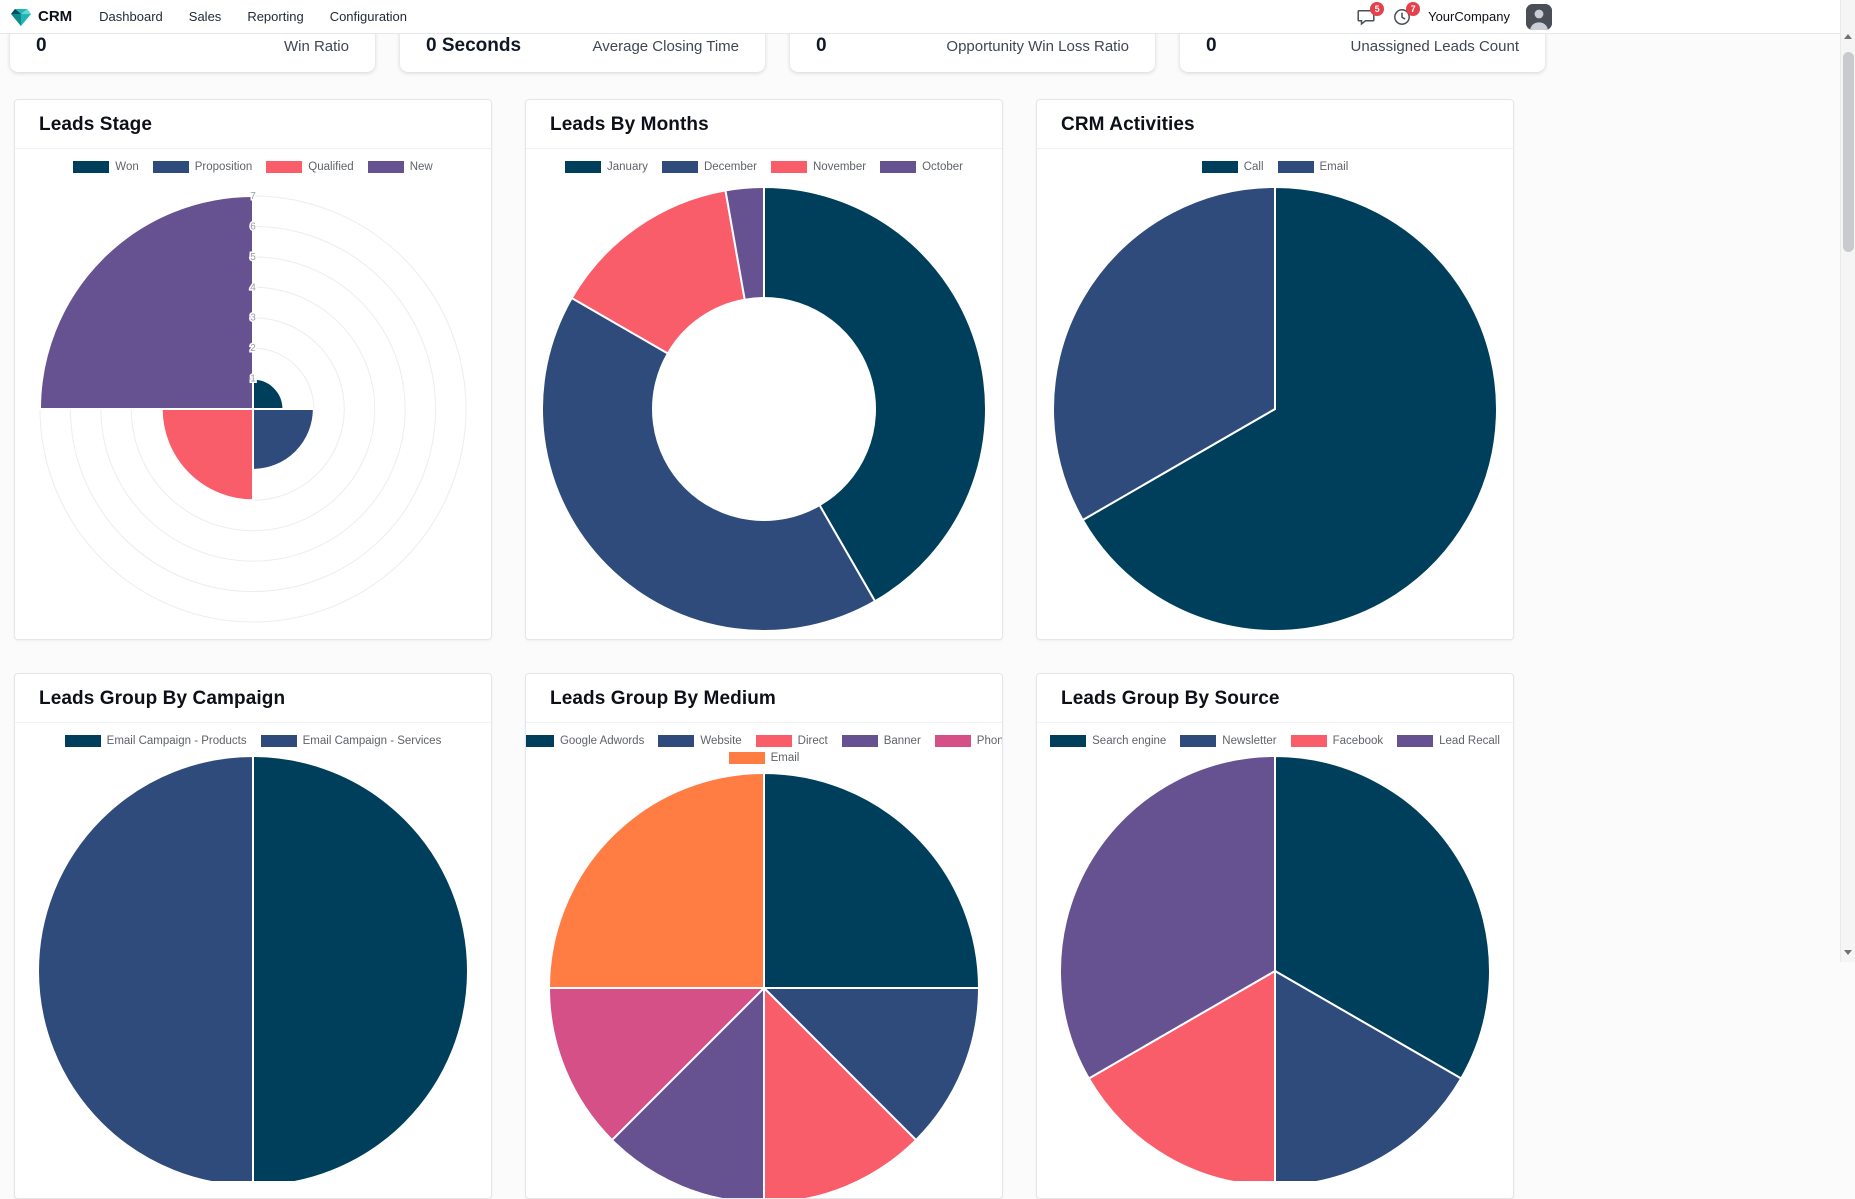 This screenshot has height=1199, width=1855. What do you see at coordinates (253, 196) in the screenshot?
I see `polar-axis-tick: 7` at bounding box center [253, 196].